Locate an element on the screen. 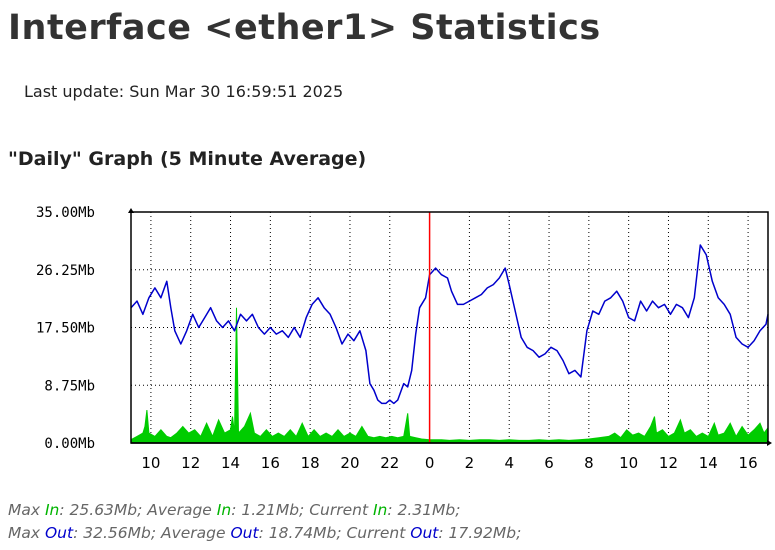 The height and width of the screenshot is (550, 775). y-tick-label: 26.25Mb is located at coordinates (65, 271).